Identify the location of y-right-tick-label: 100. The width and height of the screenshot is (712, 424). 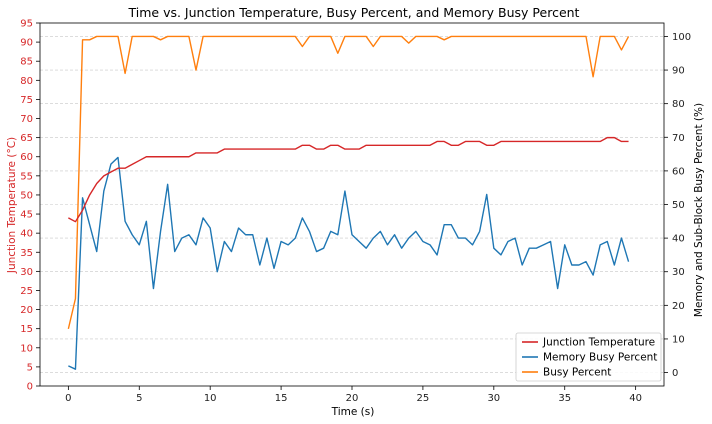
(681, 37).